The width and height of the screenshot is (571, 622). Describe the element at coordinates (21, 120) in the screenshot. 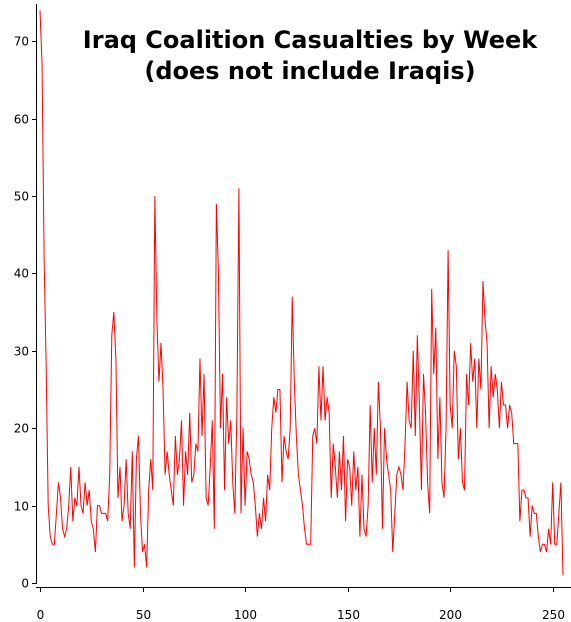

I see `y-tick-label: 60` at that location.